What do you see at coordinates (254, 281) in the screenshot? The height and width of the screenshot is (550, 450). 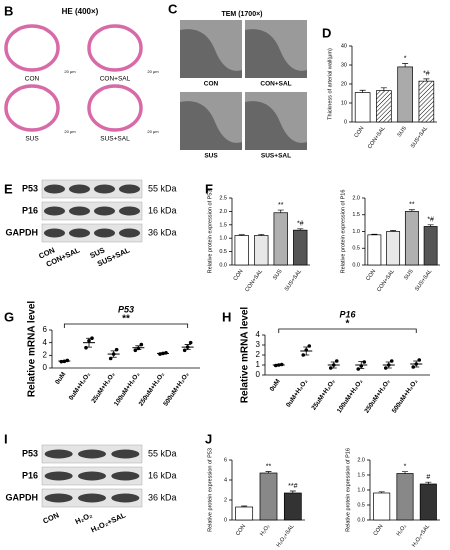 I see `x-tick-label: CON+SAL` at bounding box center [254, 281].